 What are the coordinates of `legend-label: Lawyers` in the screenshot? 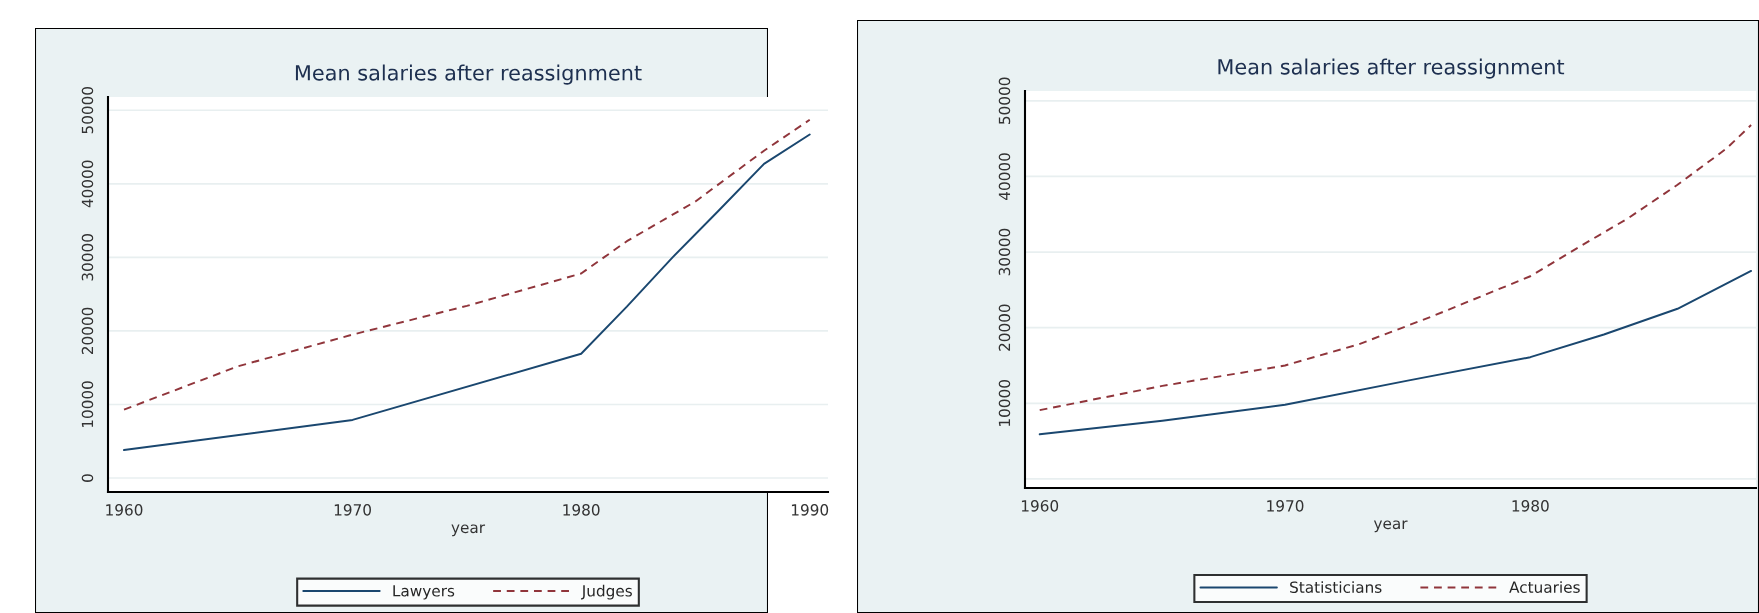 It's located at (424, 592).